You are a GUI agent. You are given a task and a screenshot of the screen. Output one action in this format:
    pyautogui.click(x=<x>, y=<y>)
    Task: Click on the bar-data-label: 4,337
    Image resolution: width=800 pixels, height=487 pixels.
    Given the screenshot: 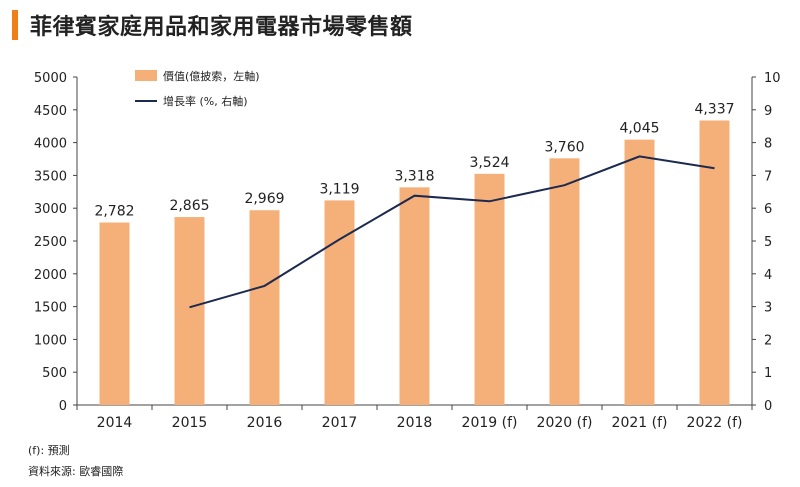 What is the action you would take?
    pyautogui.click(x=714, y=109)
    